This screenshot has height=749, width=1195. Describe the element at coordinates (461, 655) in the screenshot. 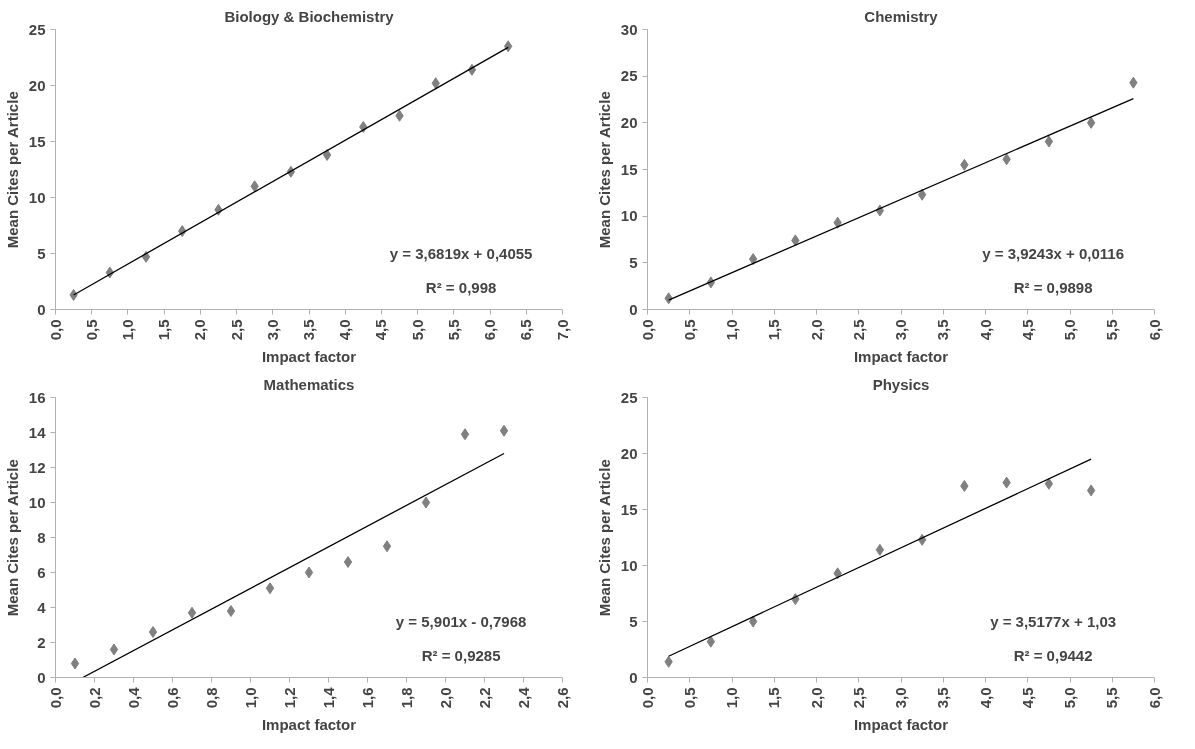

I see `annotation: R² = 0,9285` at that location.